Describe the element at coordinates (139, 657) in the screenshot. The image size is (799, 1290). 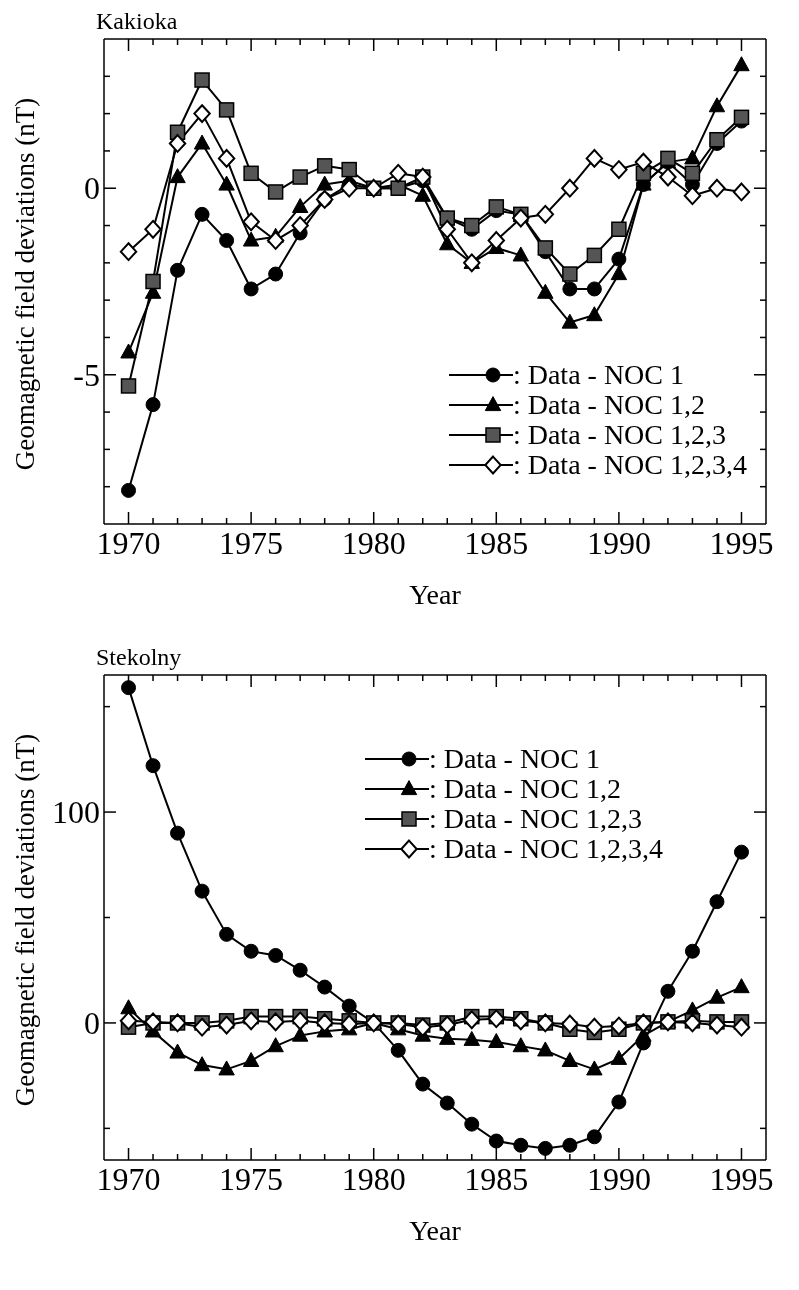
I see `chart-title: Stekolny` at that location.